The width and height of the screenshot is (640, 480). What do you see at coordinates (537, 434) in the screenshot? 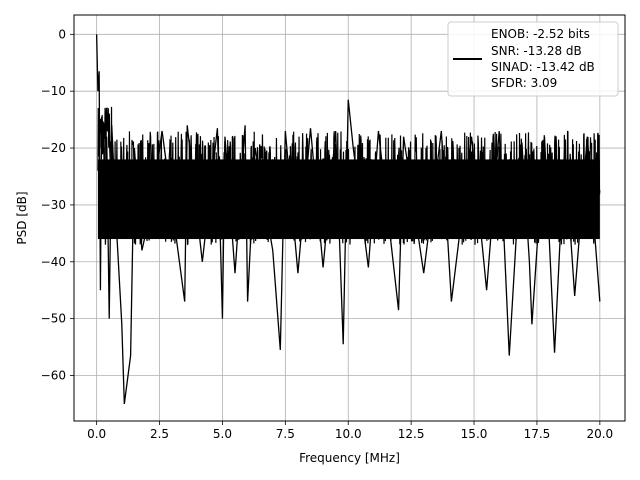
I see `x-tick-label: 17.5` at bounding box center [537, 434].